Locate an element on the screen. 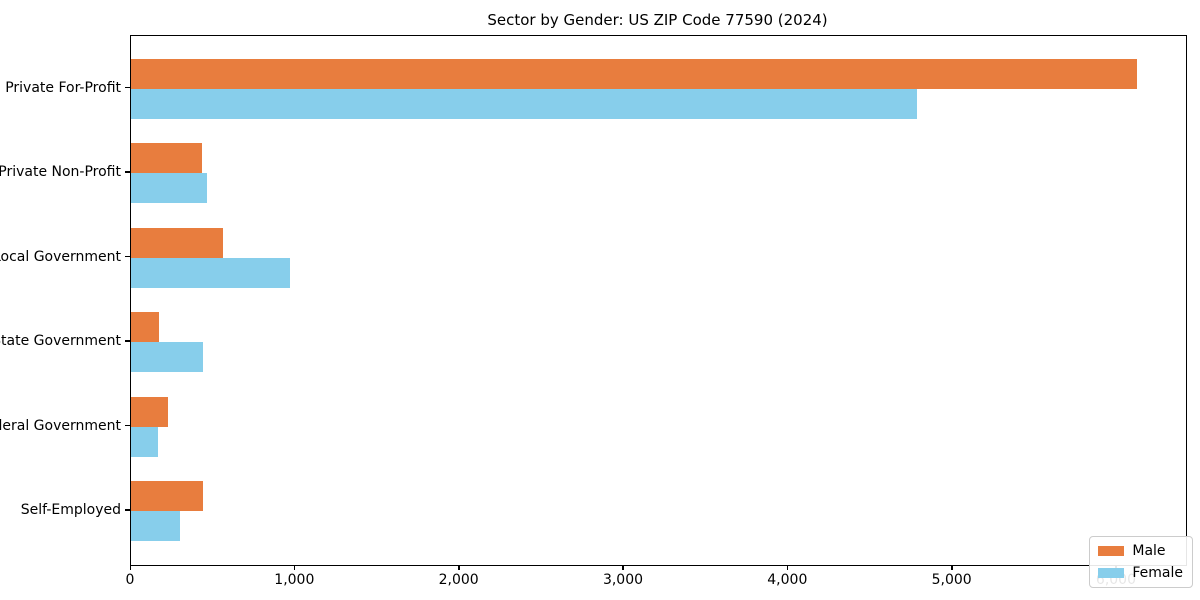 The width and height of the screenshot is (1200, 600). category-label: Local Government is located at coordinates (60, 256).